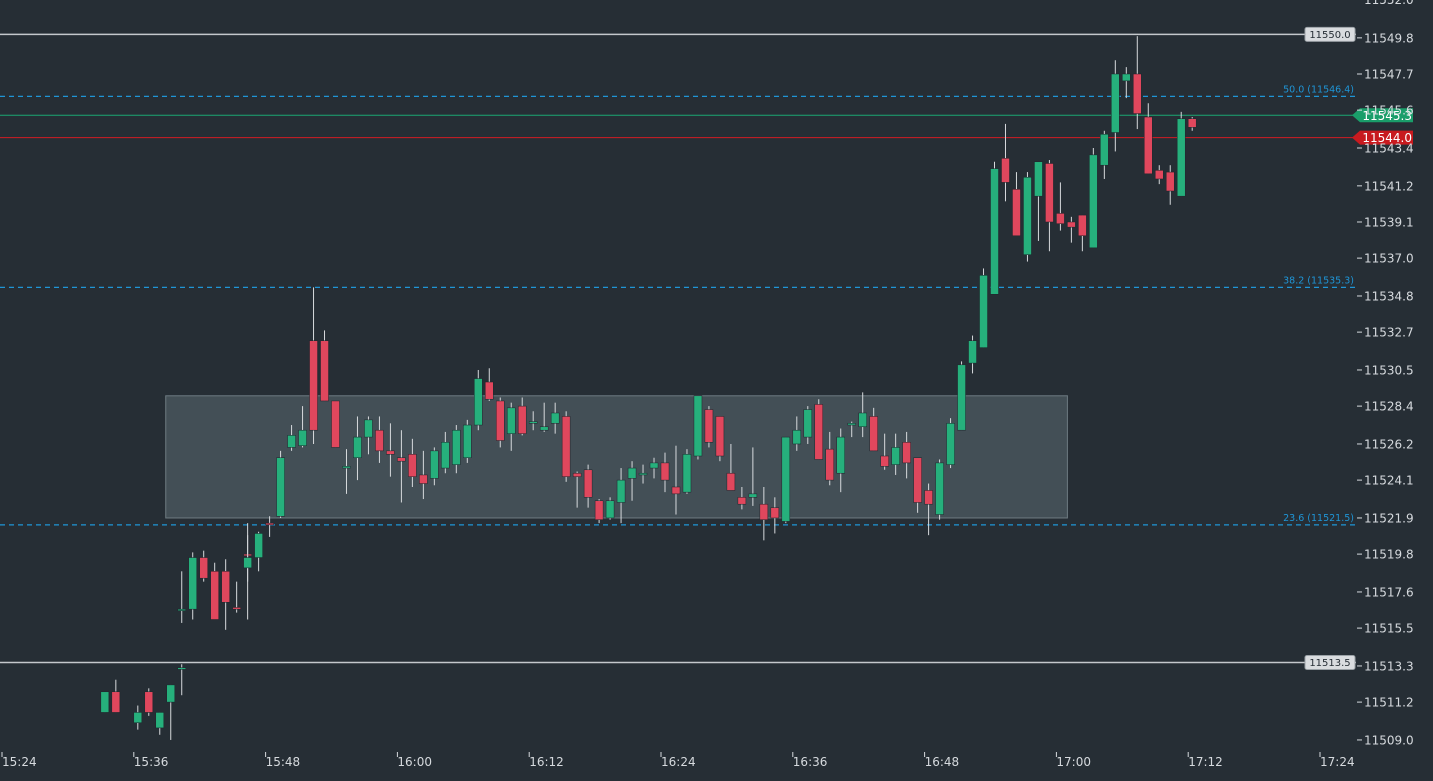 This screenshot has height=781, width=1433. I want to click on x-tick-label: 17:24, so click(1337, 762).